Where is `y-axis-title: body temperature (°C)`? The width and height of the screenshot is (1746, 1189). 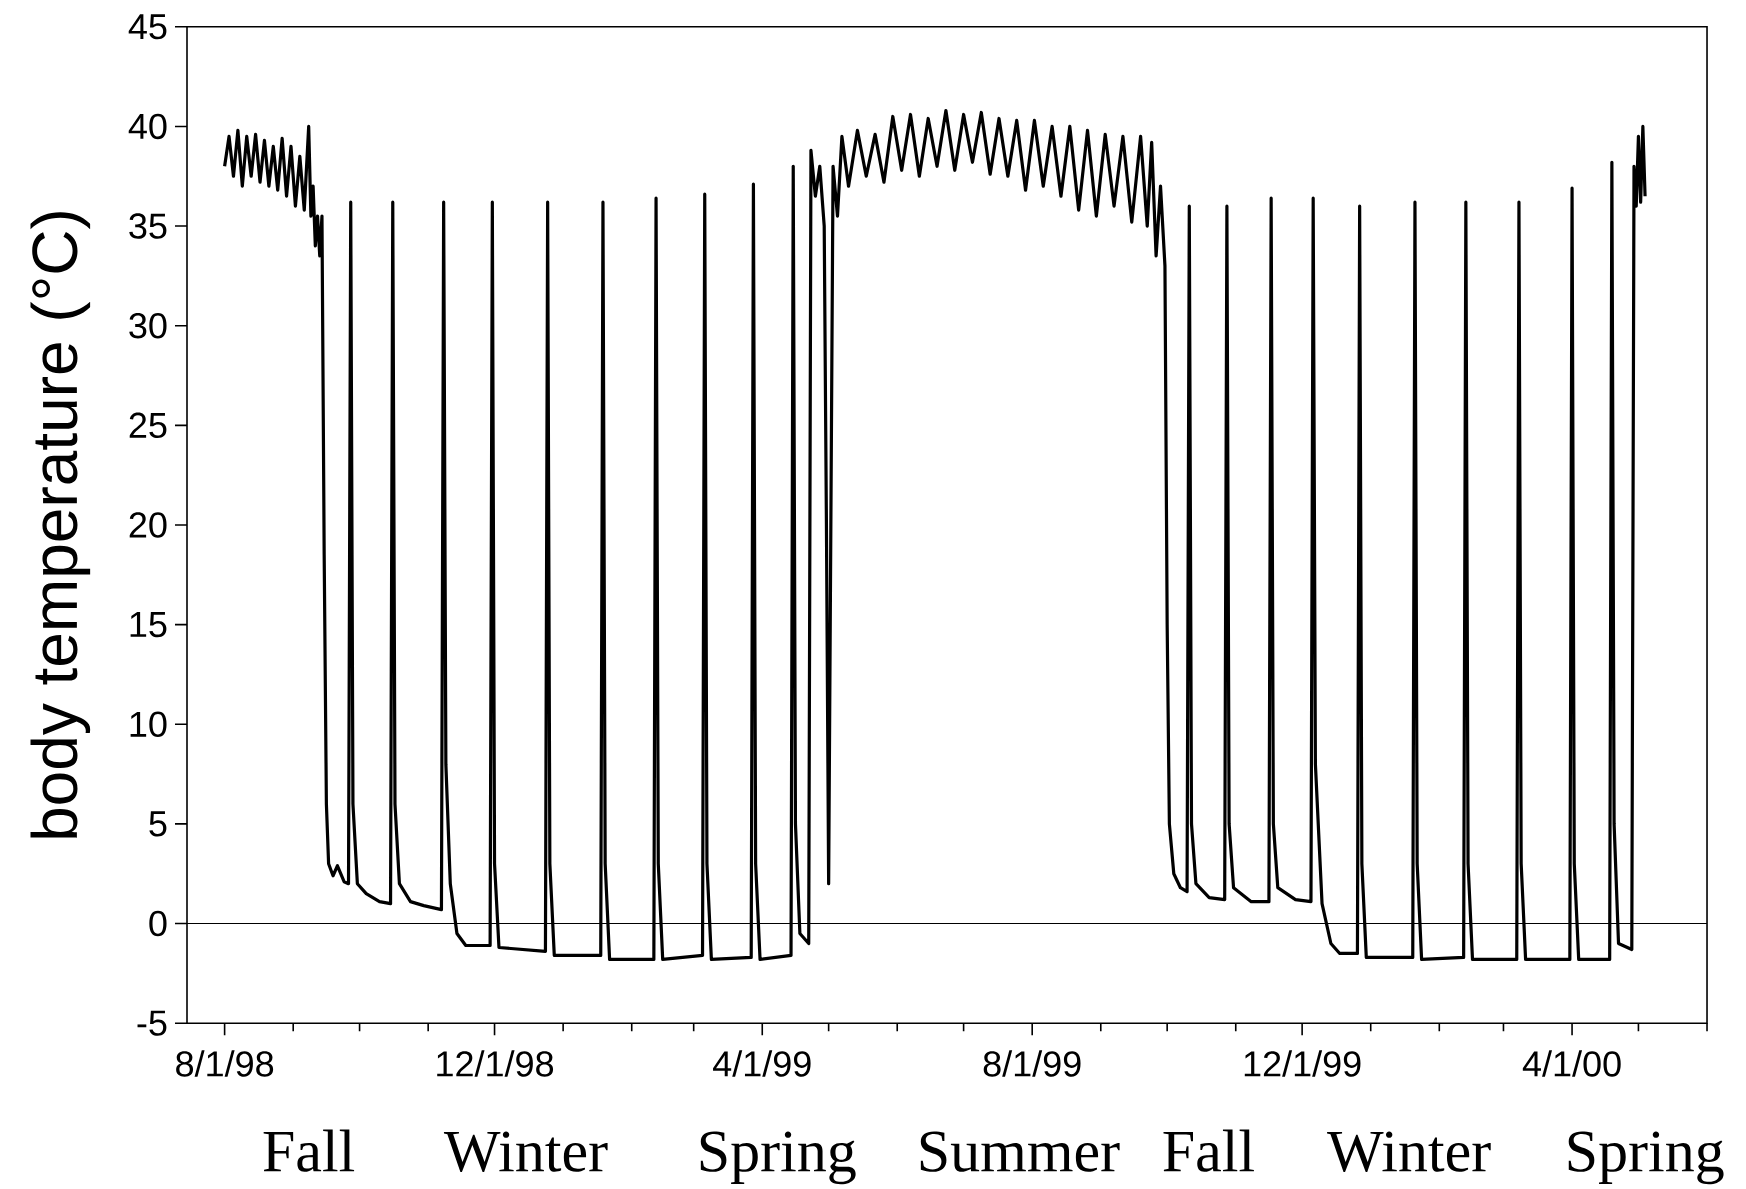
y-axis-title: body temperature (°C) is located at coordinates (60, 525).